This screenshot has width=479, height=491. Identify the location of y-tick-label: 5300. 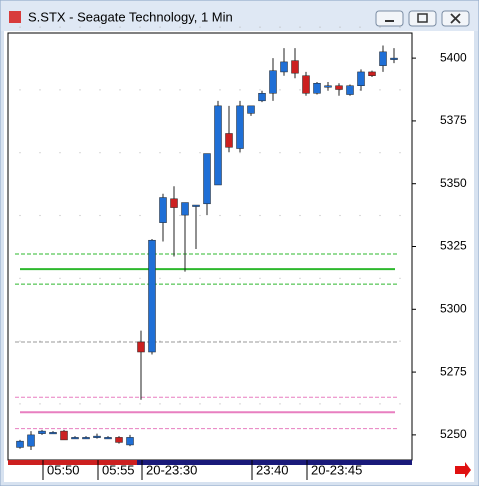
(453, 308).